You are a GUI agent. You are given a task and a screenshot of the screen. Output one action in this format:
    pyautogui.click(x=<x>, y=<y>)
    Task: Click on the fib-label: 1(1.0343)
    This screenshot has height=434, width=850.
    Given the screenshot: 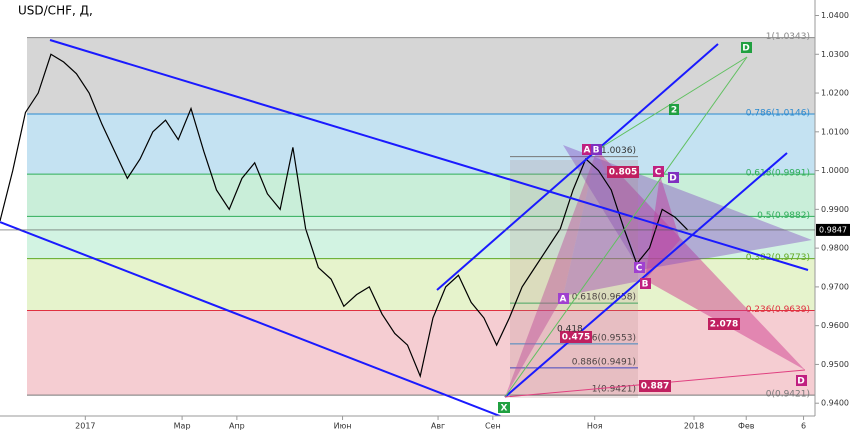 What is the action you would take?
    pyautogui.click(x=788, y=37)
    